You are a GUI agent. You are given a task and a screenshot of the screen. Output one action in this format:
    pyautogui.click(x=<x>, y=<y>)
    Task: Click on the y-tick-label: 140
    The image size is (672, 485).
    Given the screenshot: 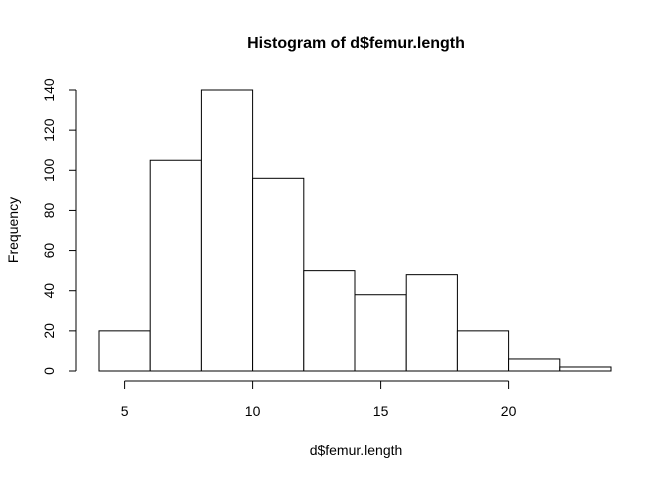 What is the action you would take?
    pyautogui.click(x=49, y=90)
    